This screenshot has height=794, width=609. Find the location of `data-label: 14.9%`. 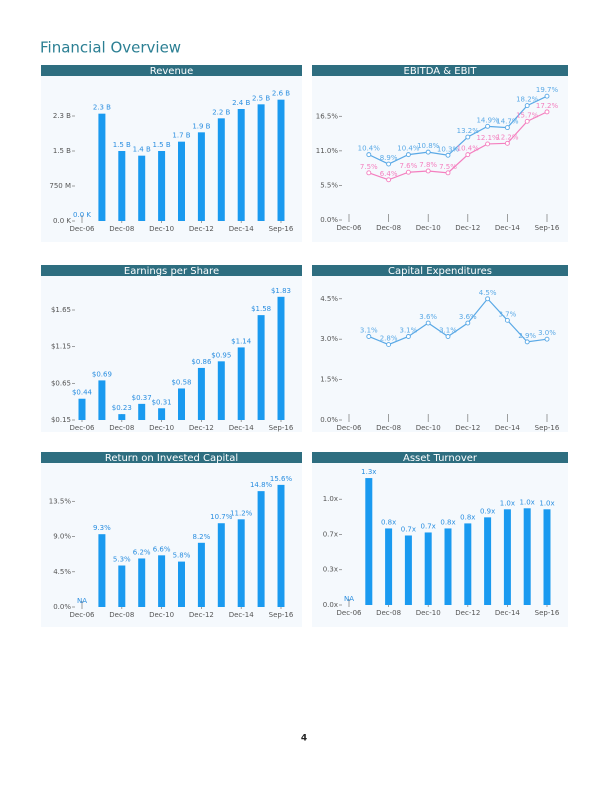

data-label: 14.9% is located at coordinates (487, 120).